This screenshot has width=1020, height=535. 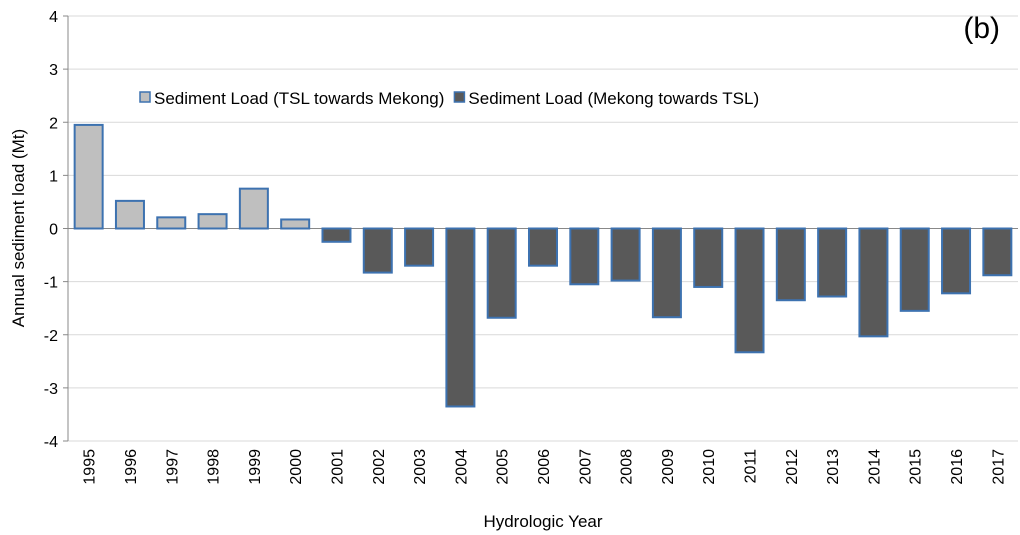 I want to click on x-tick-label: 1999, so click(x=255, y=467).